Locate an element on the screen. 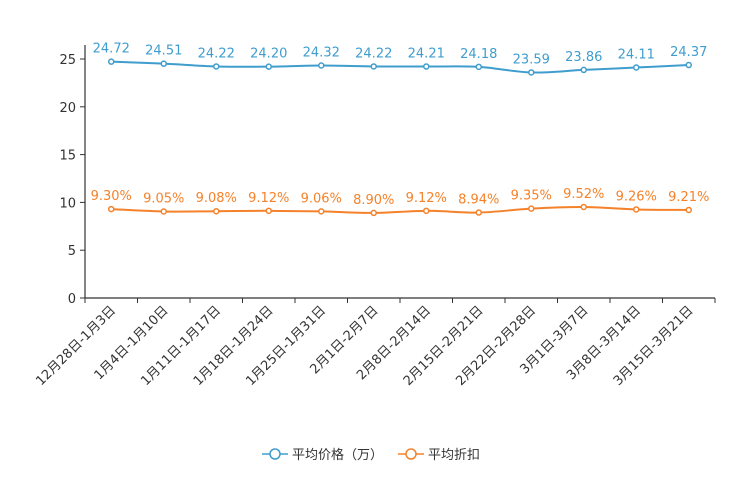 The image size is (744, 496). data-label: 23.59 is located at coordinates (531, 59).